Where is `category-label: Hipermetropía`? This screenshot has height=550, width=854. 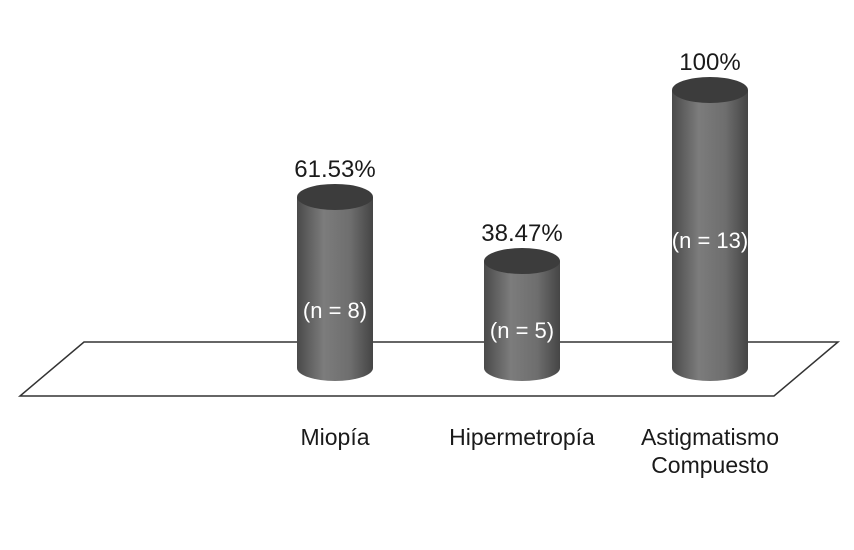 category-label: Hipermetropía is located at coordinates (522, 437).